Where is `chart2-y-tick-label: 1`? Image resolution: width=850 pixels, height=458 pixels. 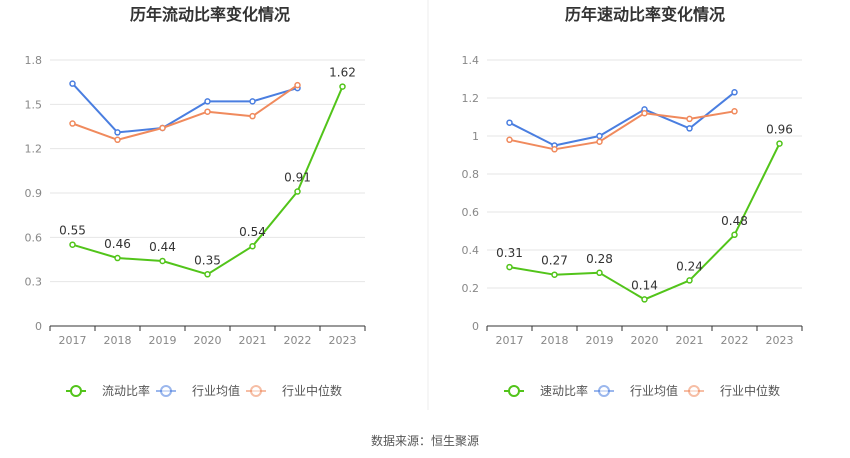
chart2-y-tick-label: 1 is located at coordinates (475, 136).